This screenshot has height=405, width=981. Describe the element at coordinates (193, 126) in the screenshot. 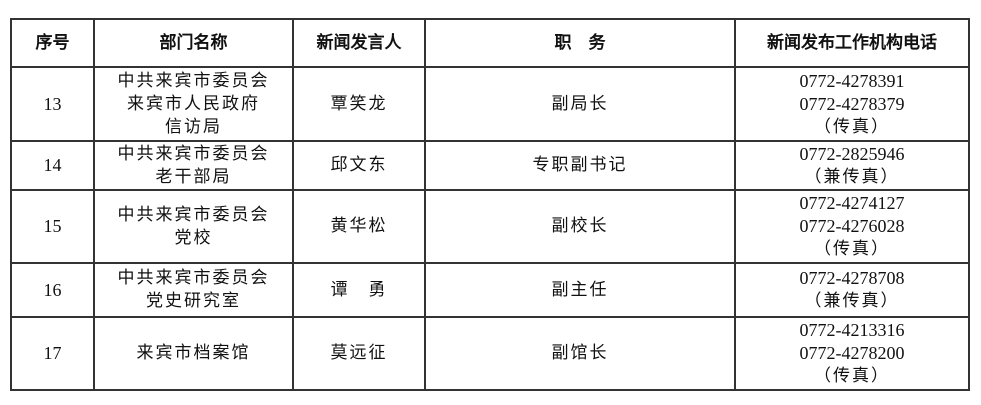

I see `dept-line: 信访局` at that location.